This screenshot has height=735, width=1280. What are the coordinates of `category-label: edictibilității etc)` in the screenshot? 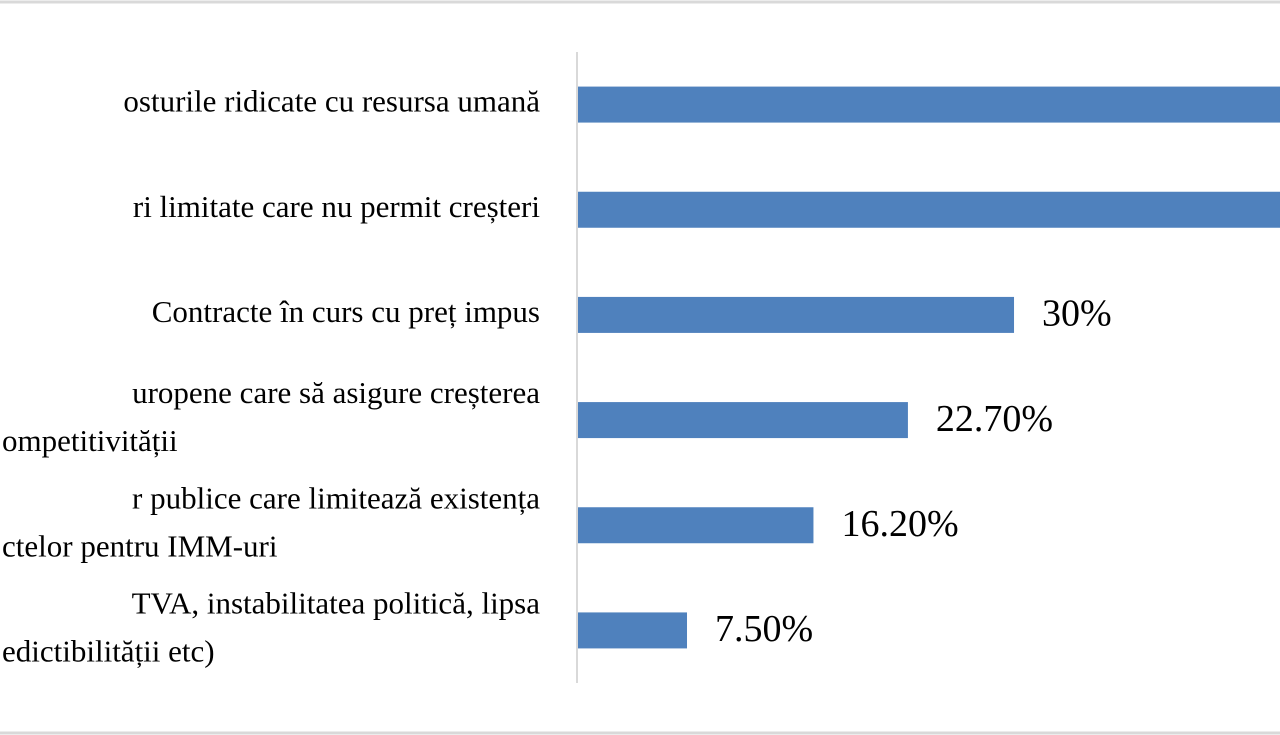 It's located at (108, 651).